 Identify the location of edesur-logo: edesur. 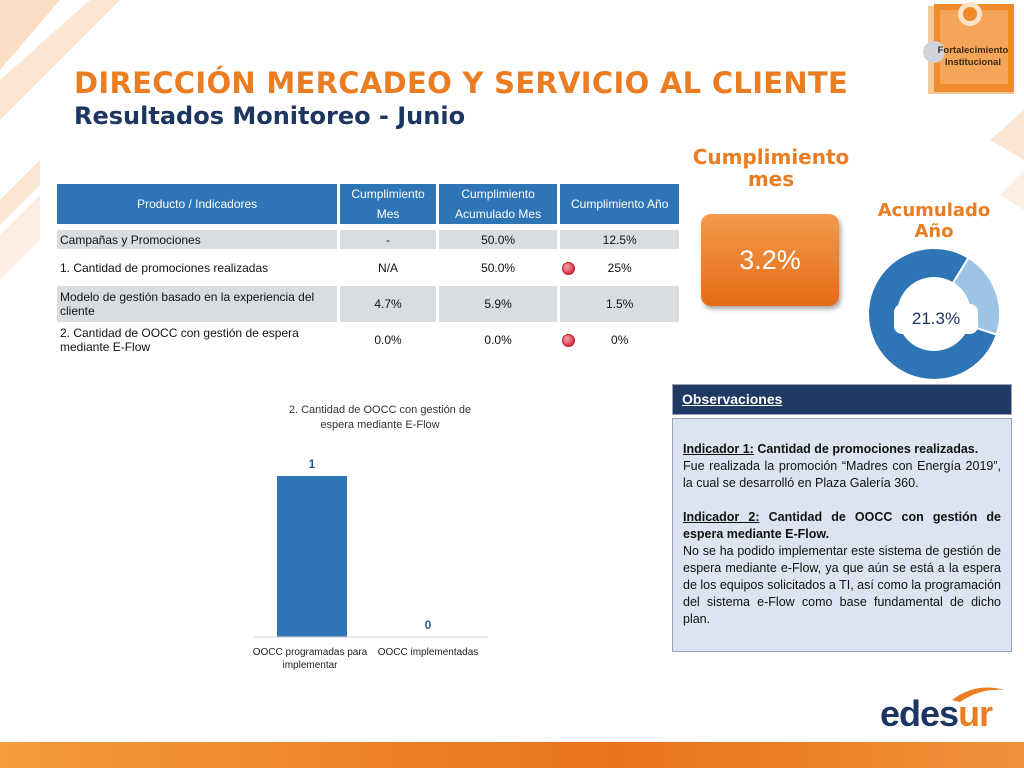
(936, 713).